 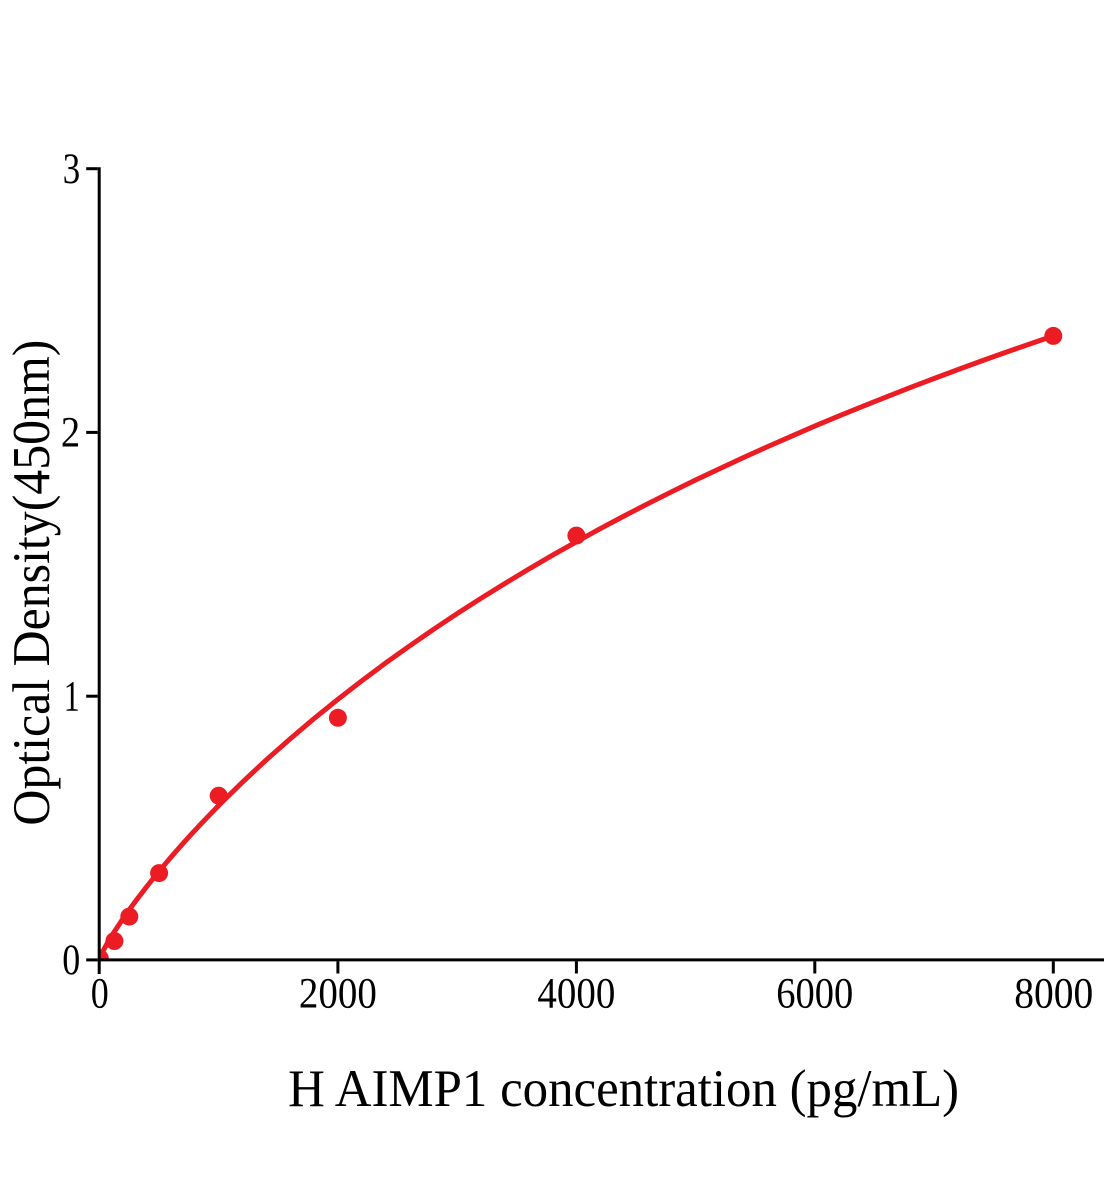 What do you see at coordinates (814, 994) in the screenshot?
I see `svg-text: 6000` at bounding box center [814, 994].